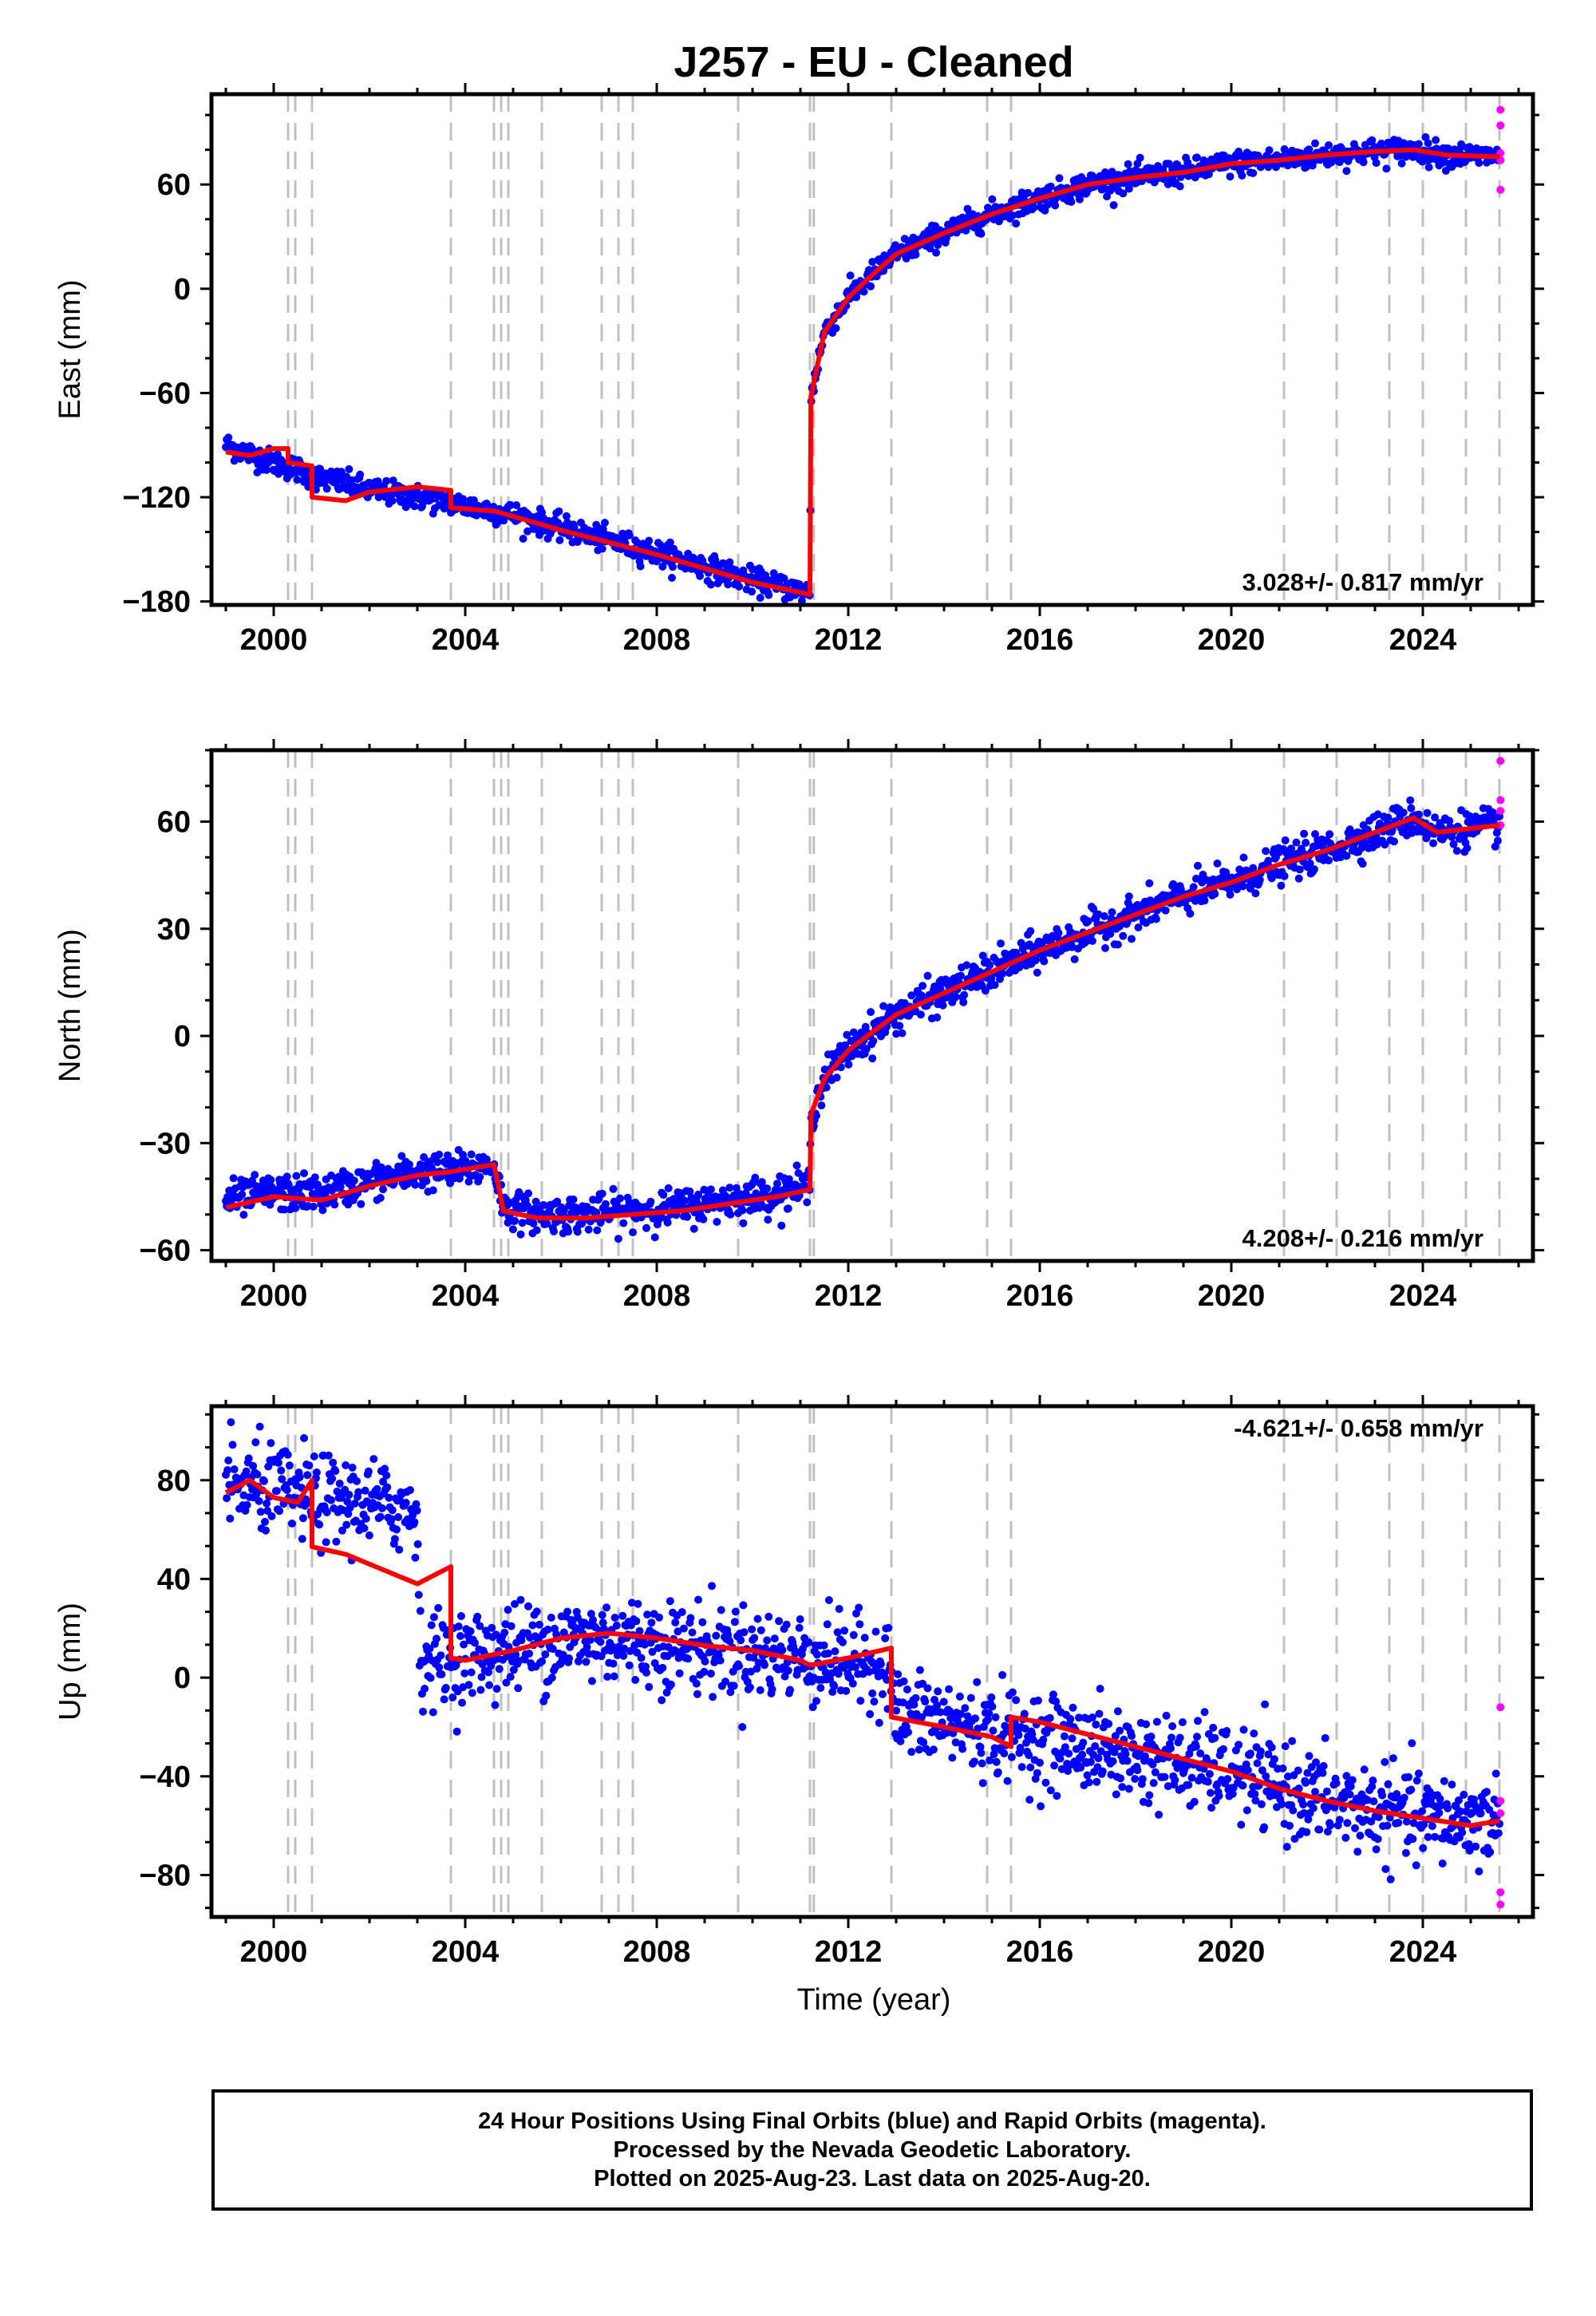 The width and height of the screenshot is (1596, 2316). What do you see at coordinates (70, 349) in the screenshot?
I see `east-y-axis-label: East (mm)` at bounding box center [70, 349].